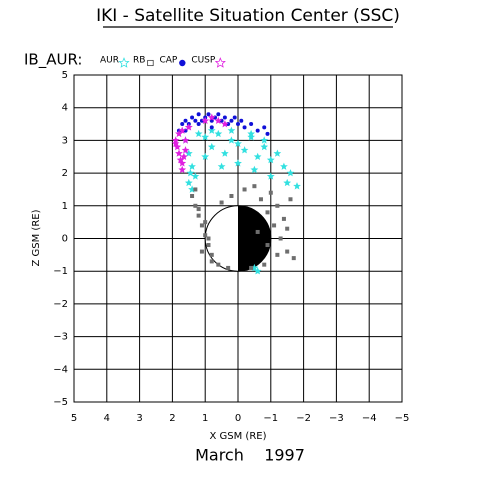  Describe the element at coordinates (172, 418) in the screenshot. I see `x-tick-label: 2` at that location.